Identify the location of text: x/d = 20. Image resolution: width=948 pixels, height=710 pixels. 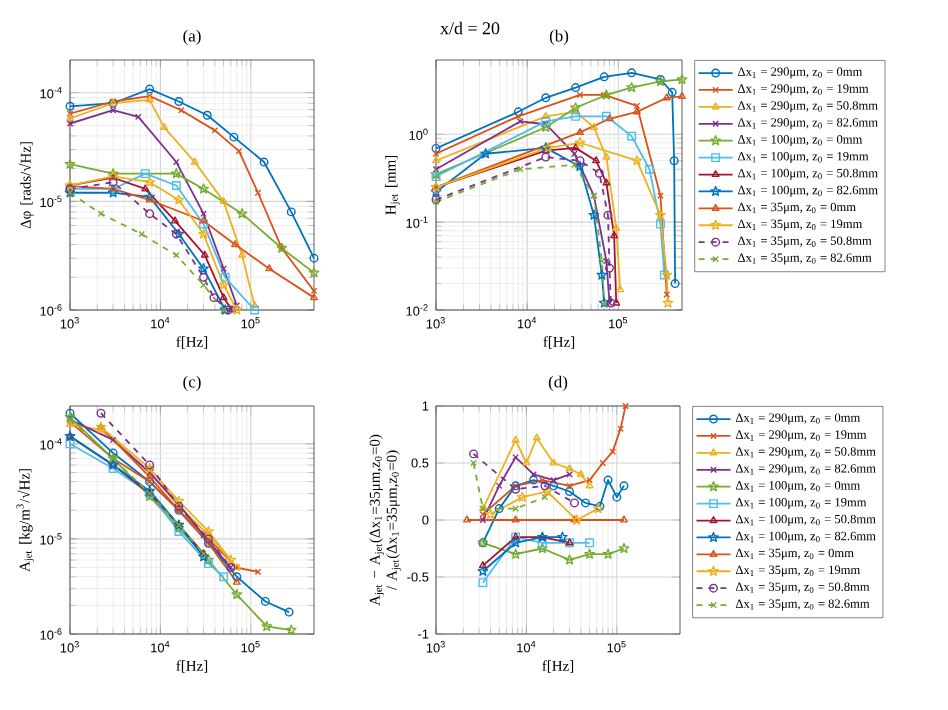
(470, 28).